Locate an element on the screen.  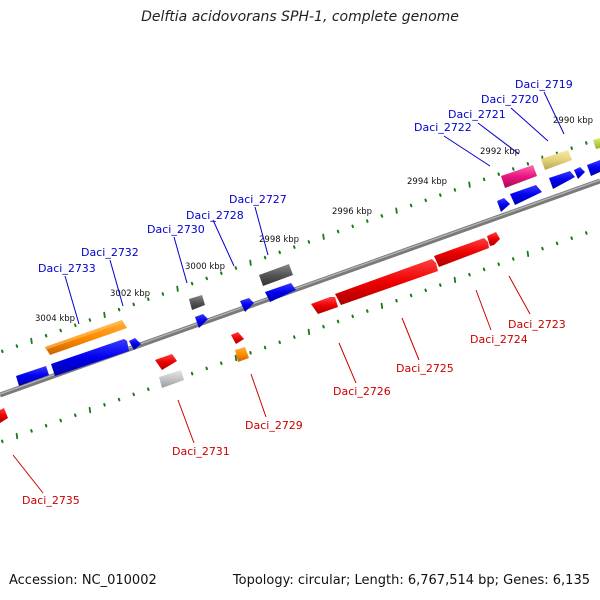
kbp-label-3000: 3000 kbp is located at coordinates (205, 267).